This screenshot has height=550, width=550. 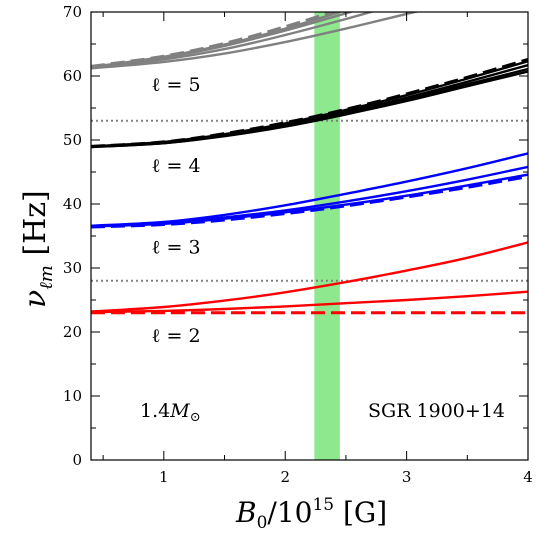 I want to click on y-tick-label: 40, so click(x=72, y=204).